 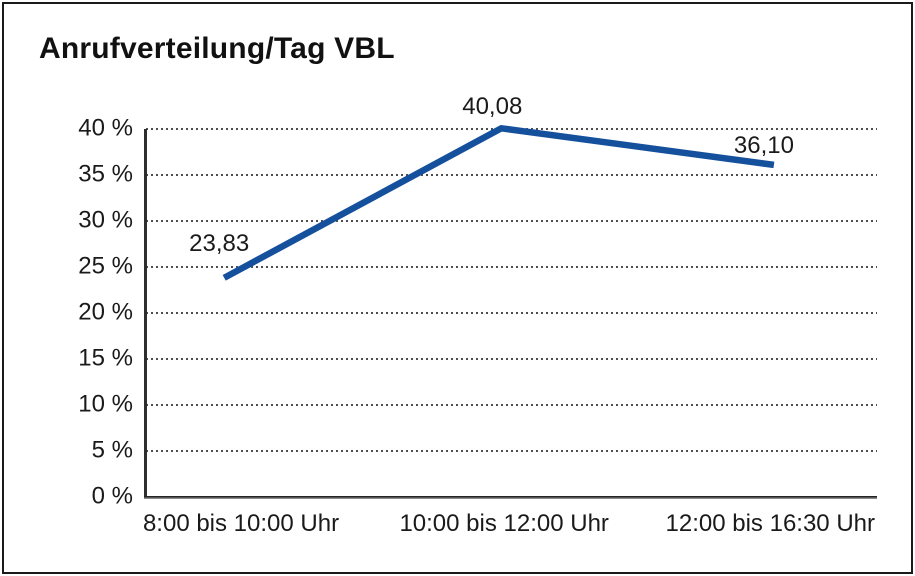 I want to click on y-tick-label: 15 %, so click(x=105, y=358).